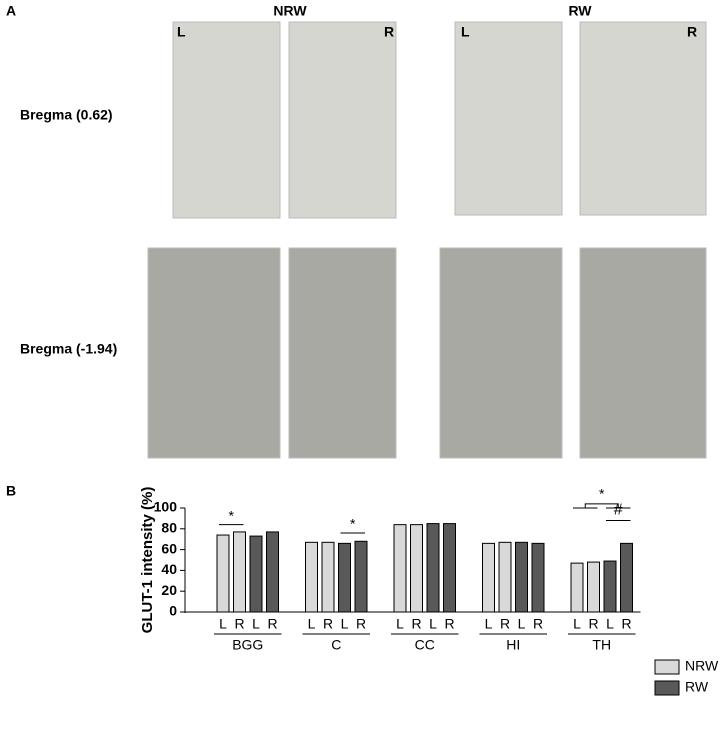 The height and width of the screenshot is (736, 725). Describe the element at coordinates (169, 590) in the screenshot. I see `y-tick-label: 20` at that location.